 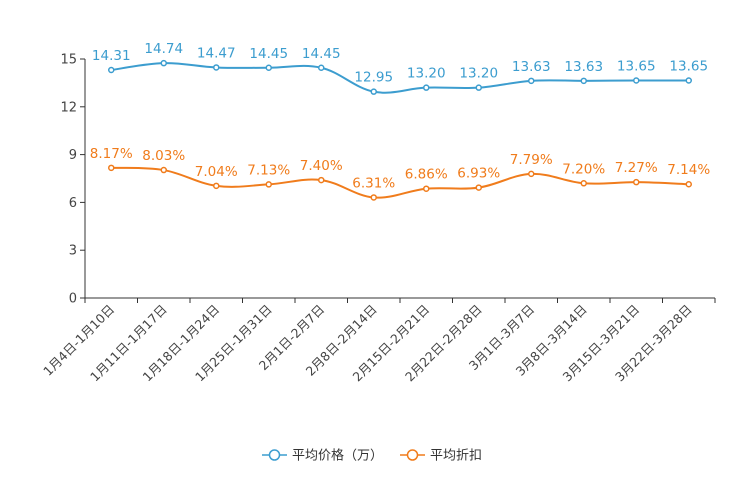 What do you see at coordinates (73, 251) in the screenshot?
I see `y-tick-label: 3` at bounding box center [73, 251].